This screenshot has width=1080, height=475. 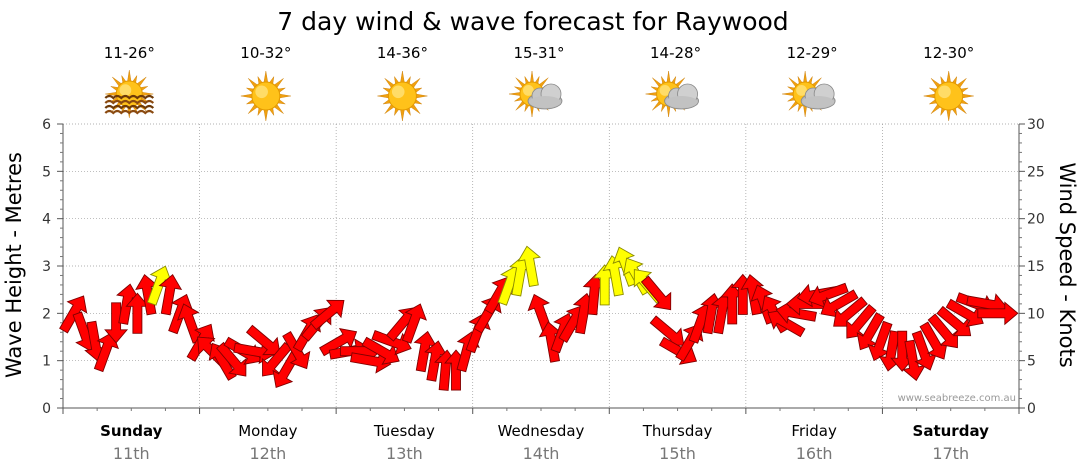 What do you see at coordinates (1031, 409) in the screenshot?
I see `right-tick-label: 0` at bounding box center [1031, 409].